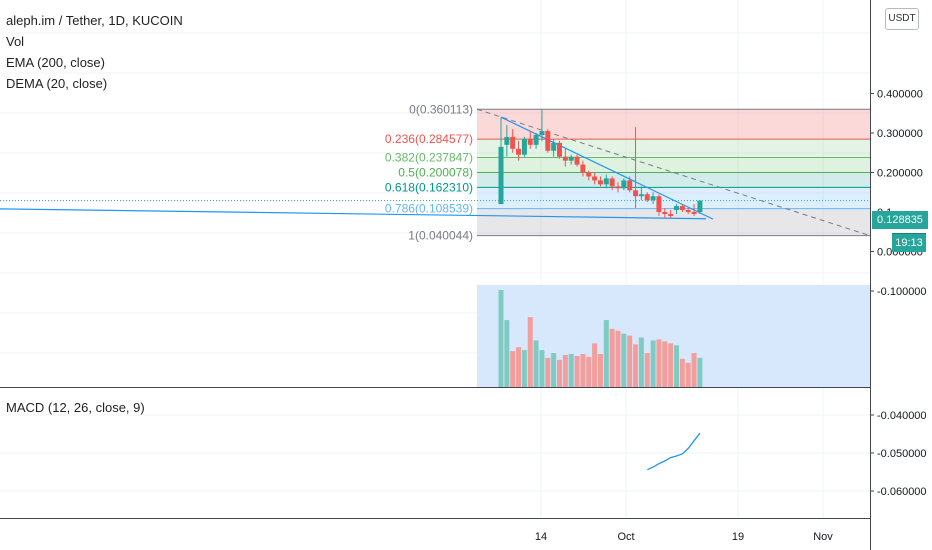 The height and width of the screenshot is (550, 932). Describe the element at coordinates (902, 292) in the screenshot. I see `price-tick-label: -0.100000` at that location.